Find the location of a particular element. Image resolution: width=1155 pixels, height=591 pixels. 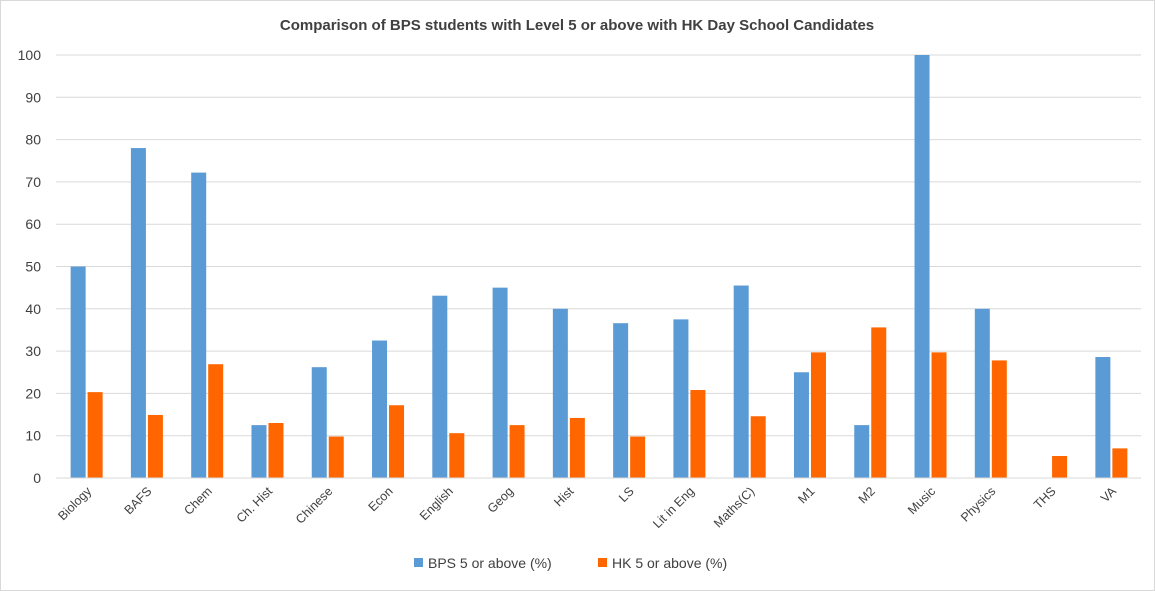

bps-bar-music is located at coordinates (922, 266).